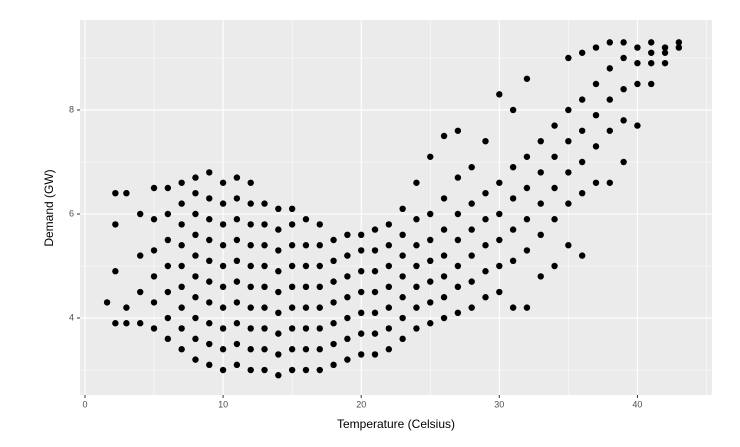 This screenshot has width=740, height=447. What do you see at coordinates (637, 404) in the screenshot?
I see `x-tick-label: 40` at bounding box center [637, 404].